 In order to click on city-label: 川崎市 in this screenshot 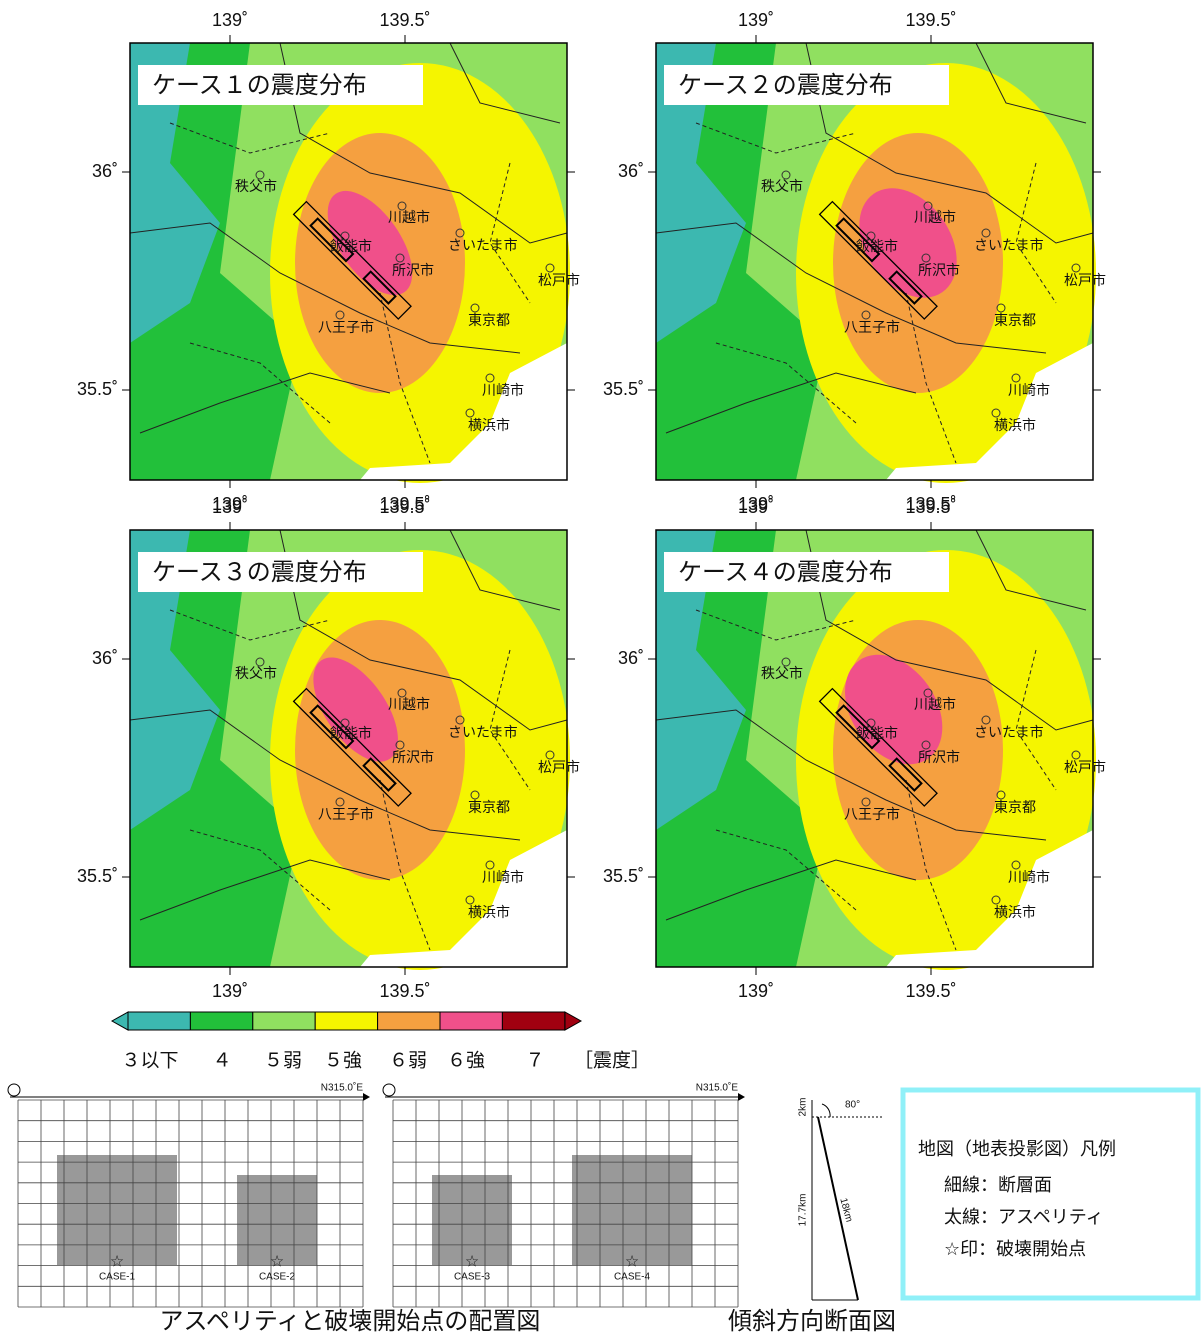, I will do `click(1029, 390)`.